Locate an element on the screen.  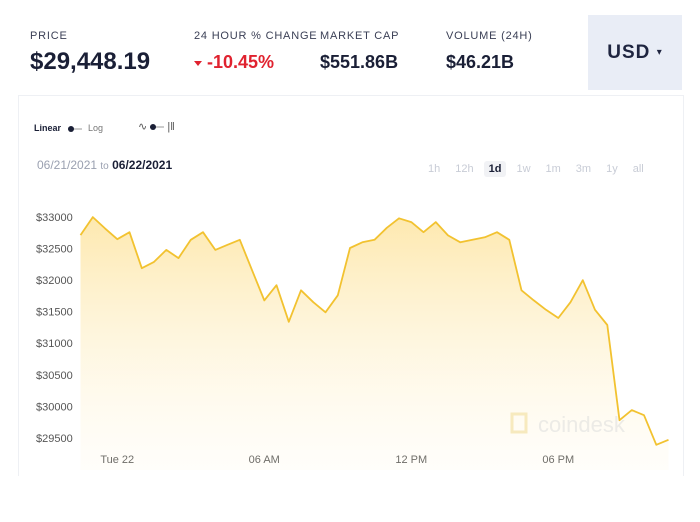
currency-select: USD ▾ is located at coordinates (635, 52).